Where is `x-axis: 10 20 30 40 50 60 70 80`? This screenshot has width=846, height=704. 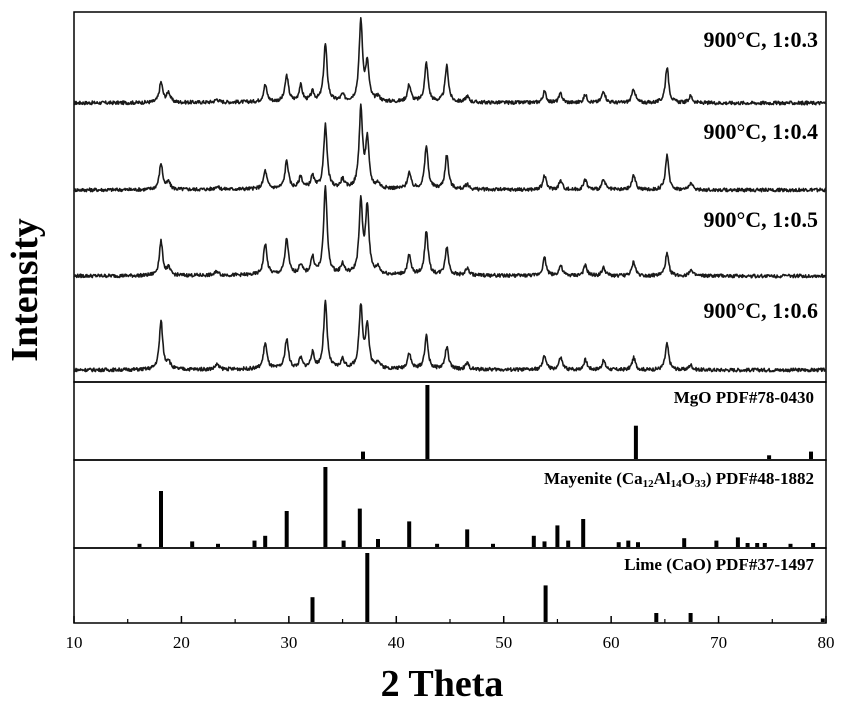 x-axis: 10 20 30 40 50 60 70 80 is located at coordinates (450, 634).